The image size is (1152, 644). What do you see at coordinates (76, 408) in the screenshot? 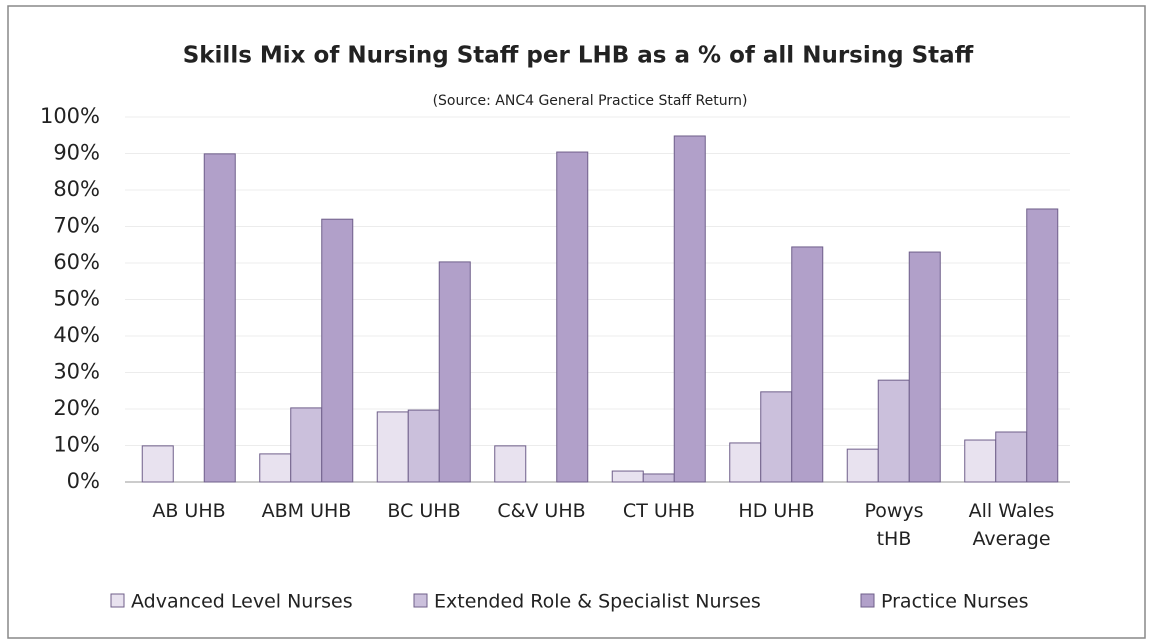
I see `y-tick-label: 20%` at bounding box center [76, 408].